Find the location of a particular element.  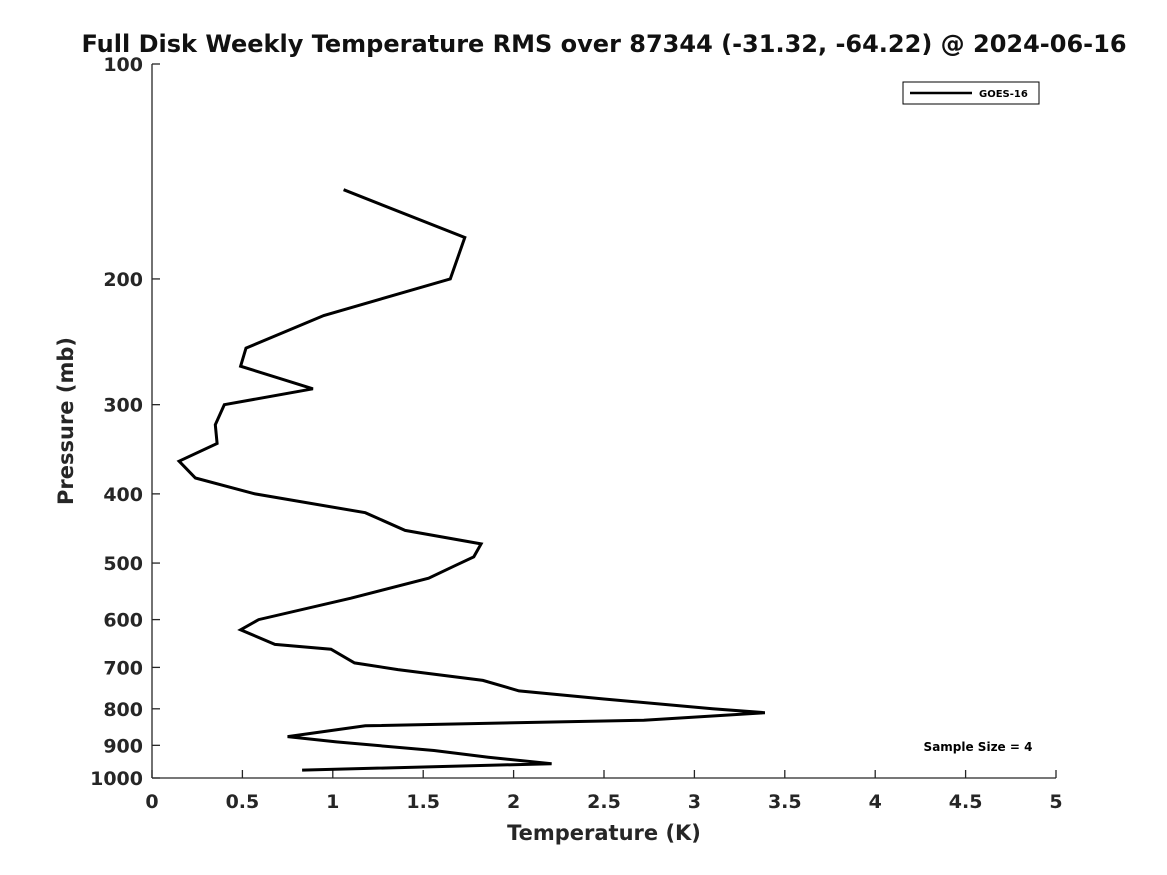

y-tick-label: 500 is located at coordinates (123, 564).